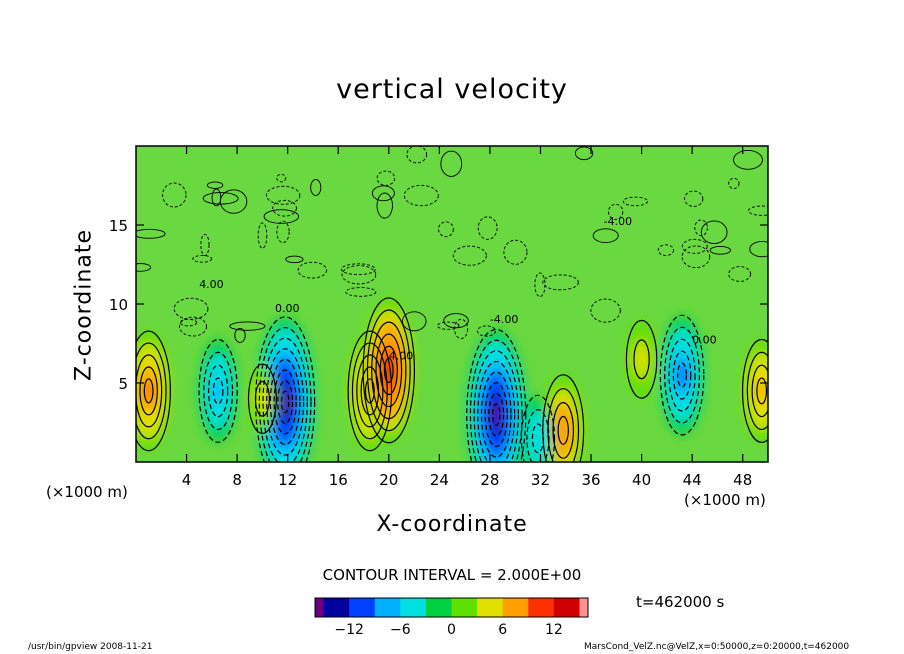 The height and width of the screenshot is (654, 904). What do you see at coordinates (287, 308) in the screenshot?
I see `contour-label: 0.00` at bounding box center [287, 308].